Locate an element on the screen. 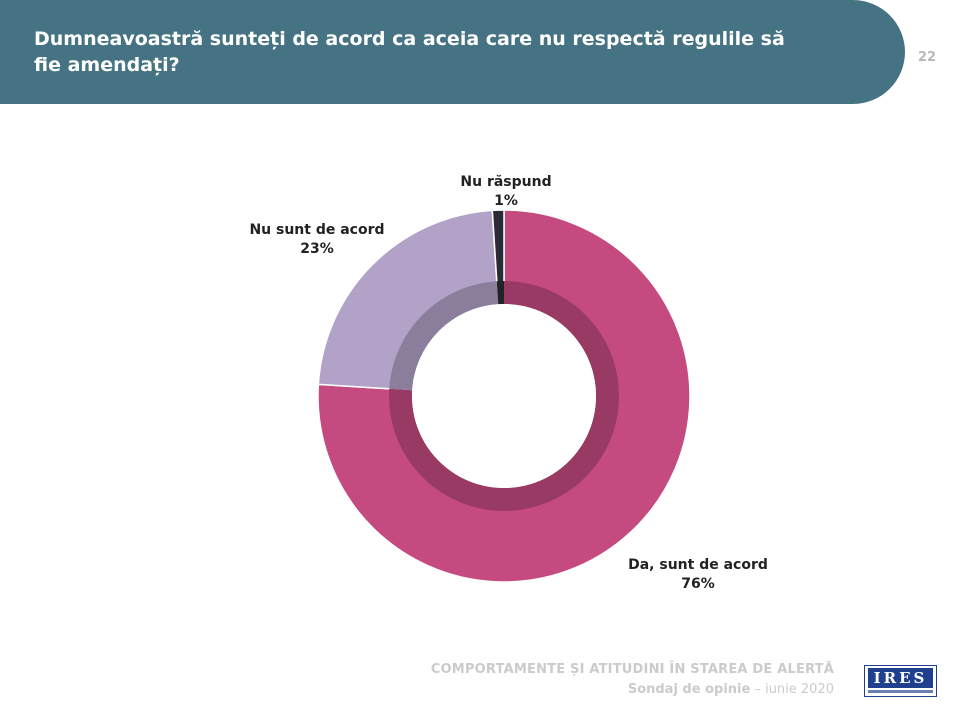 Image resolution: width=960 pixels, height=720 pixels. label-da-name: Da, sunt de acord is located at coordinates (698, 565).